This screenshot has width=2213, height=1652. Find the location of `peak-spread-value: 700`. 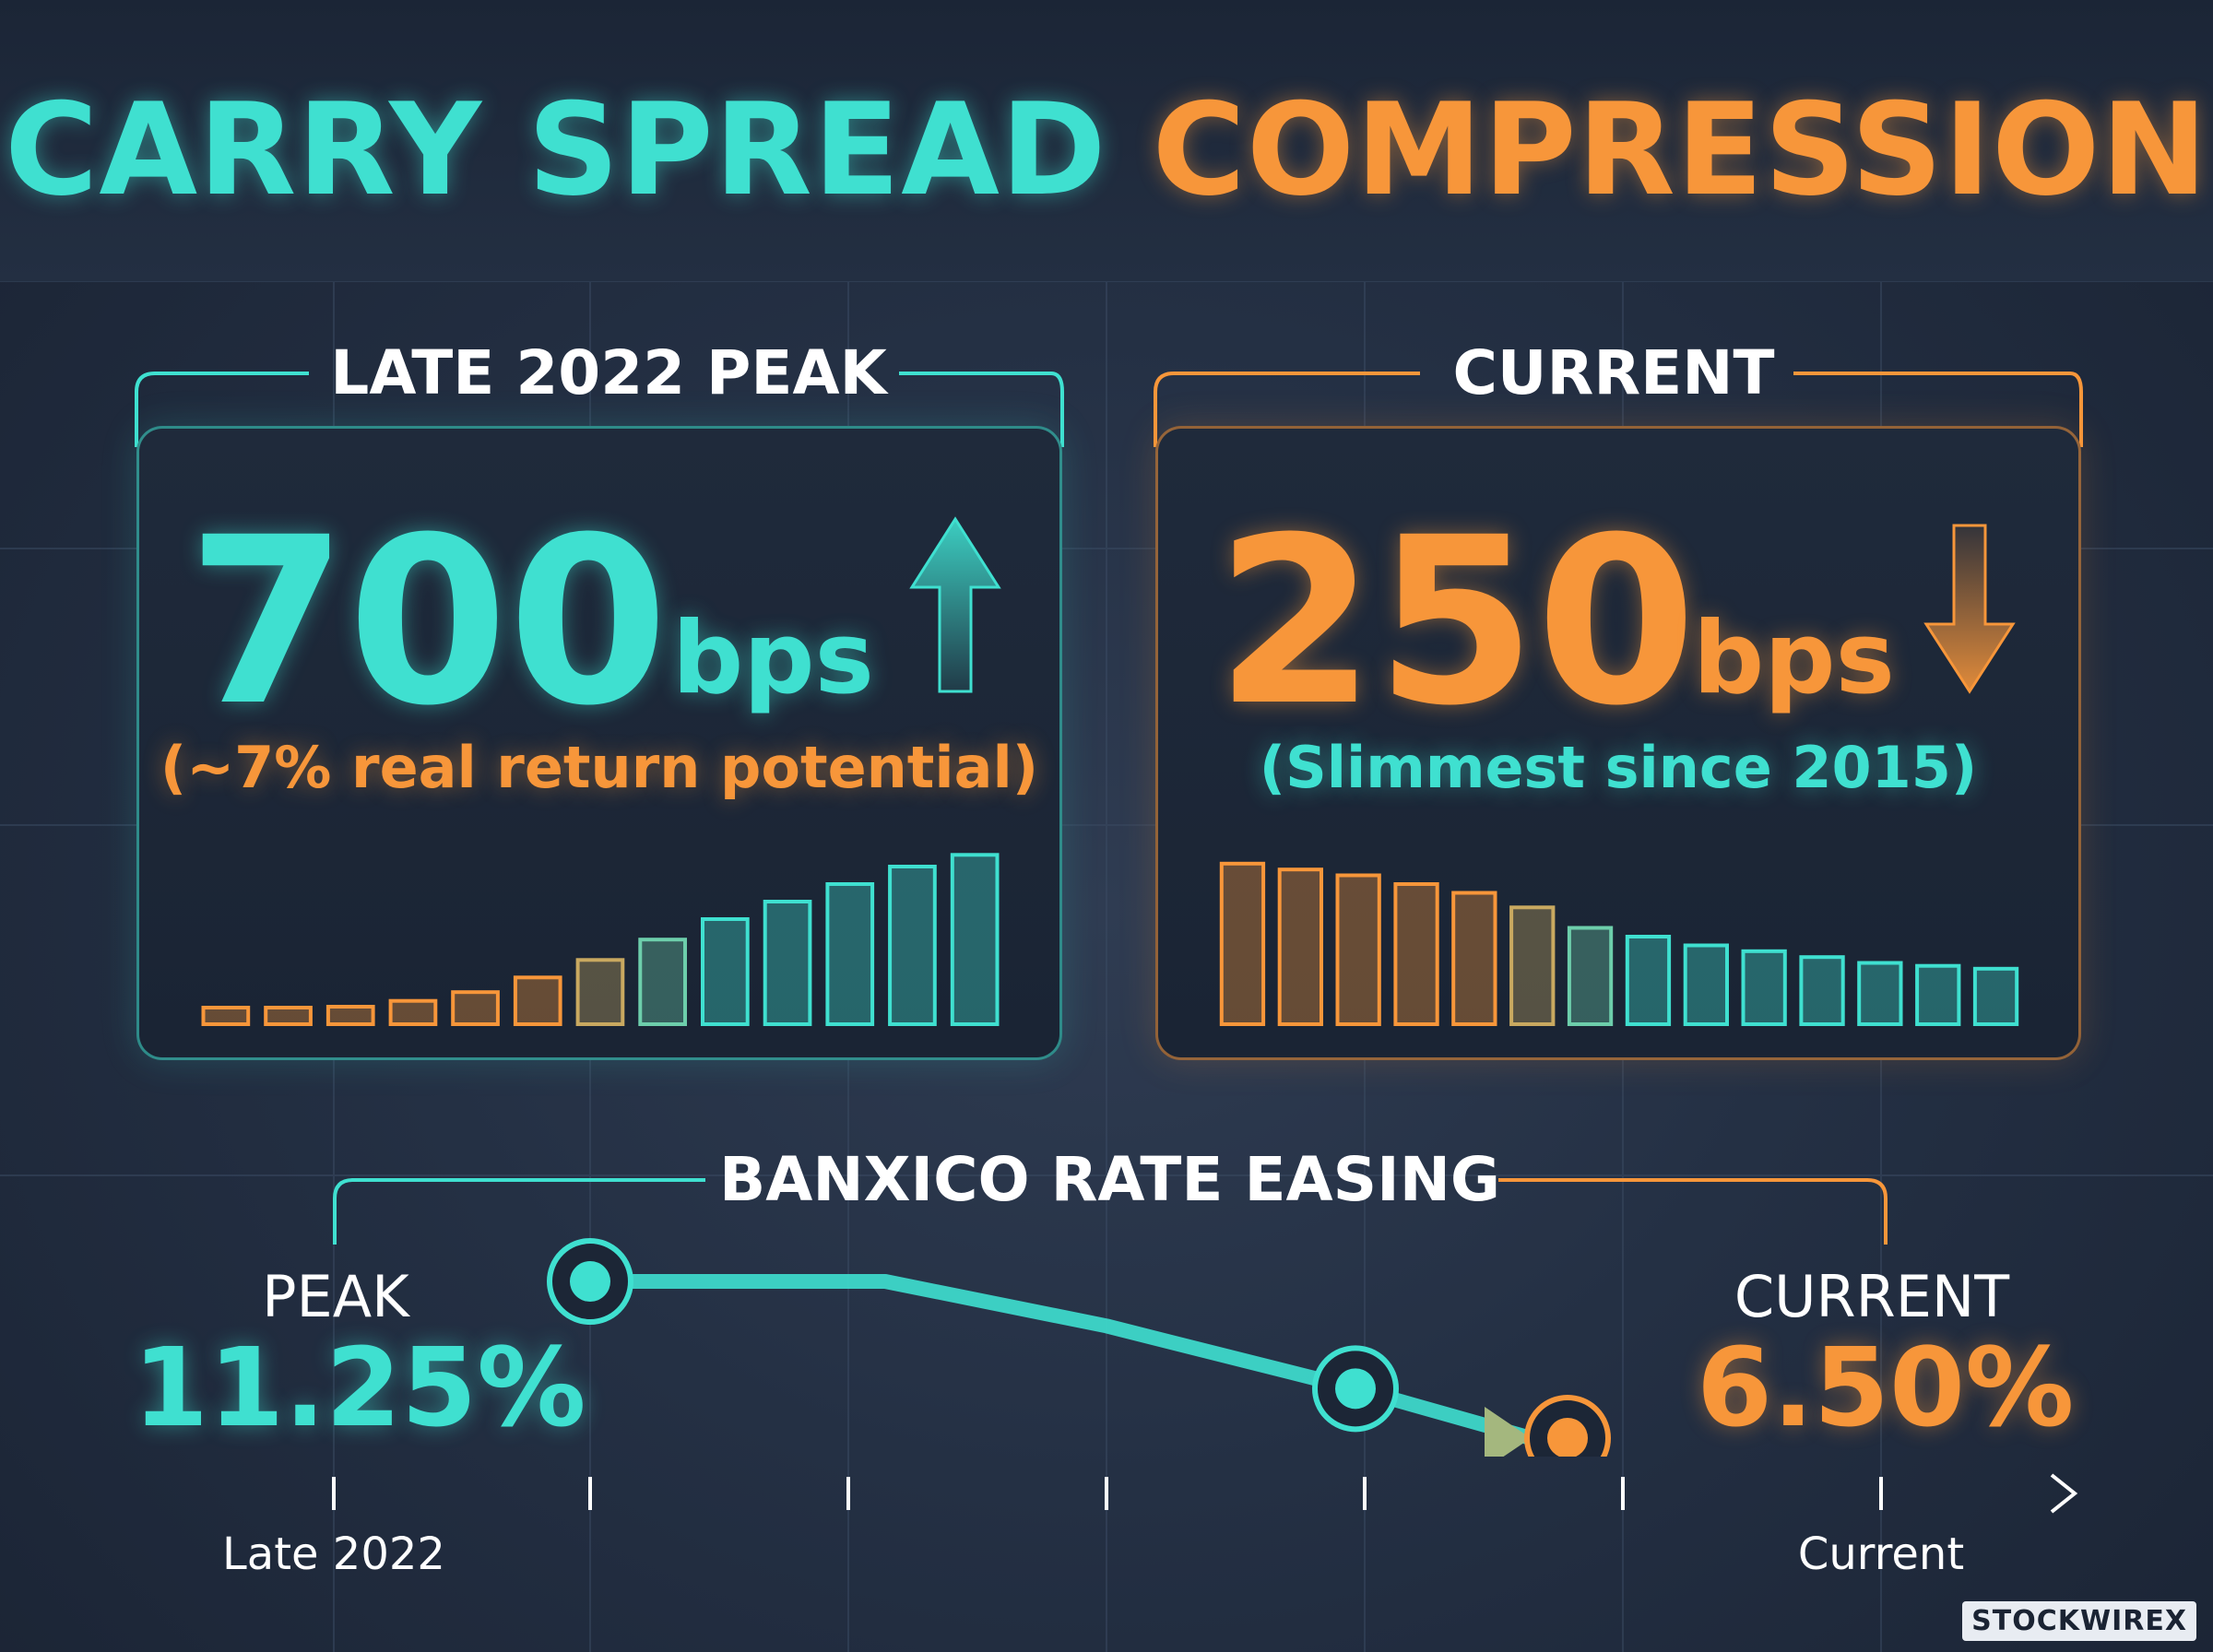

peak-spread-value: 700 is located at coordinates (428, 622).